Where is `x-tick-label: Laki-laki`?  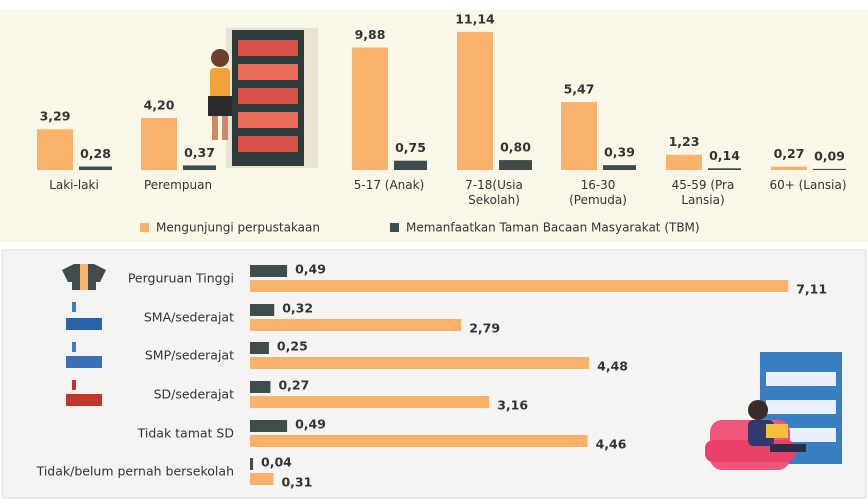
x-tick-label: Laki-laki is located at coordinates (74, 185).